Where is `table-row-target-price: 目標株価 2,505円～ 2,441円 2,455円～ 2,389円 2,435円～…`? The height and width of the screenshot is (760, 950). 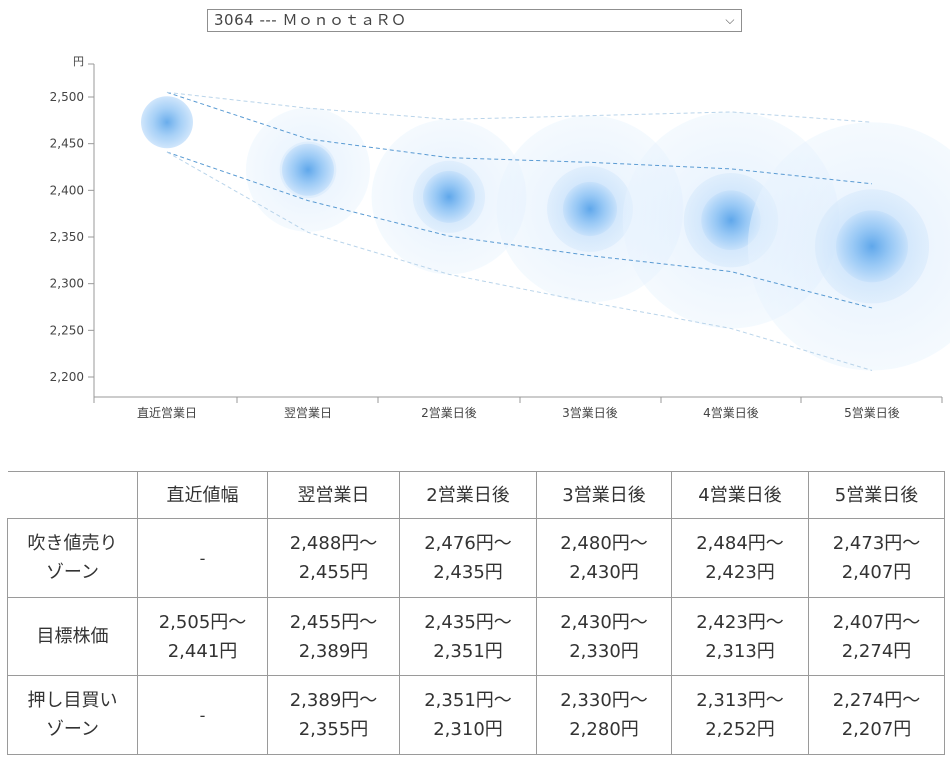 table-row-target-price: 目標株価 2,505円～ 2,441円 2,455円～ 2,389円 2,435円～… is located at coordinates (476, 636).